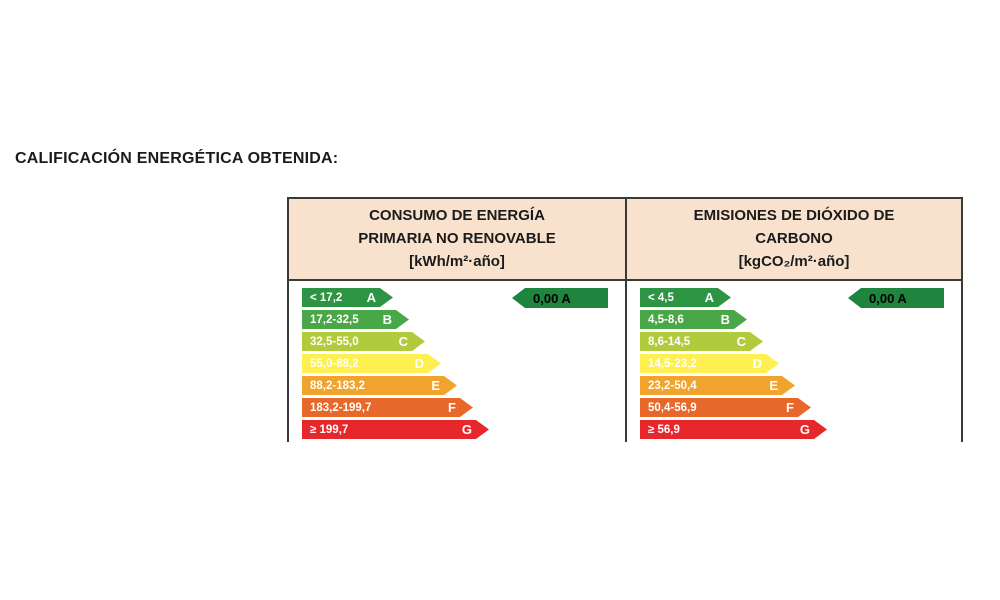  I want to click on header-units: [kgCO₂/m²·año], so click(794, 261).